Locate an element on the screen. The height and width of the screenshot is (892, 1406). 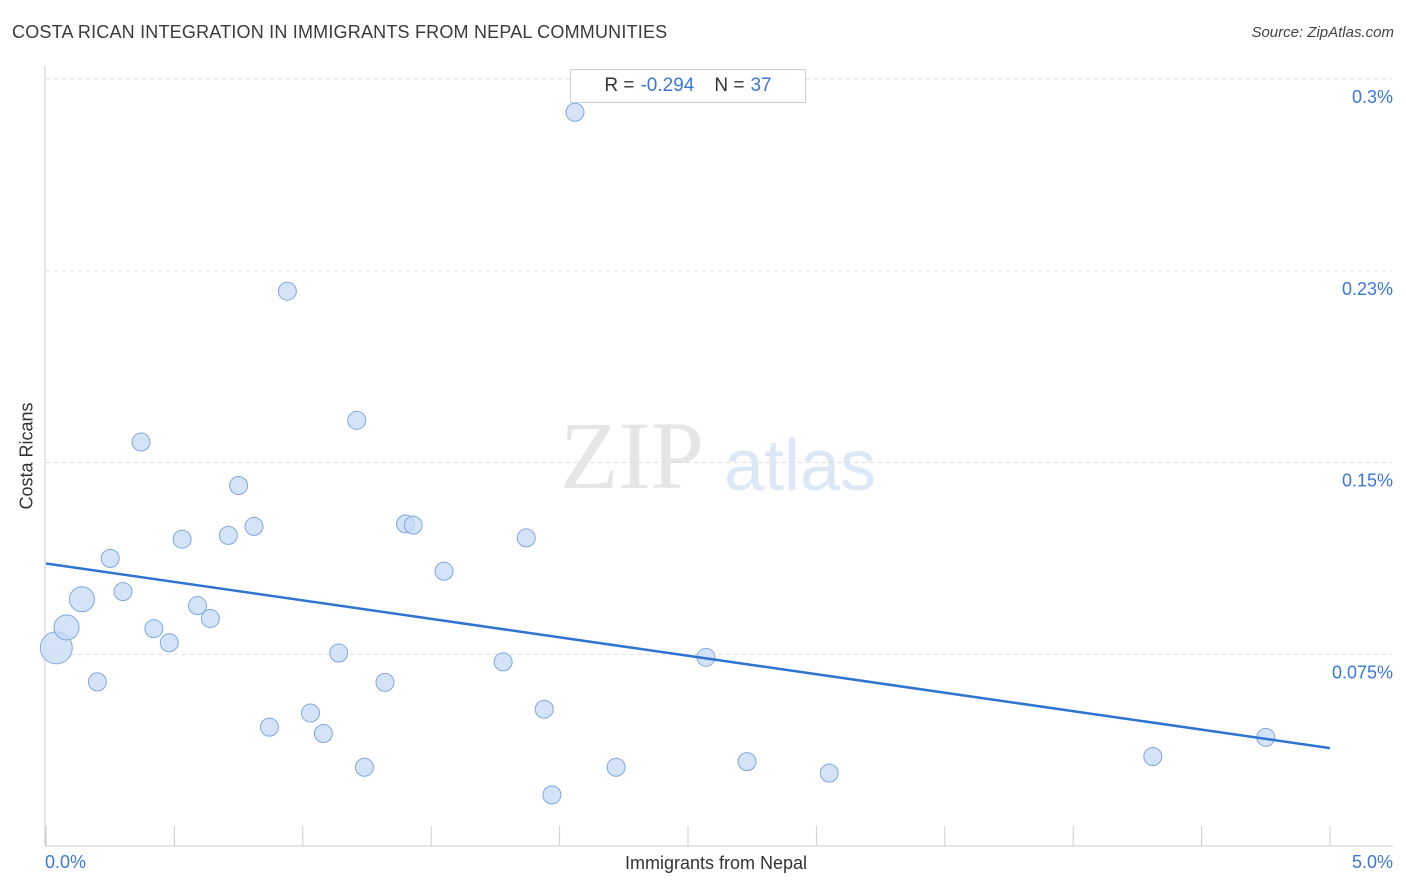
watermark: ZIP atlas is located at coordinates (718, 455).